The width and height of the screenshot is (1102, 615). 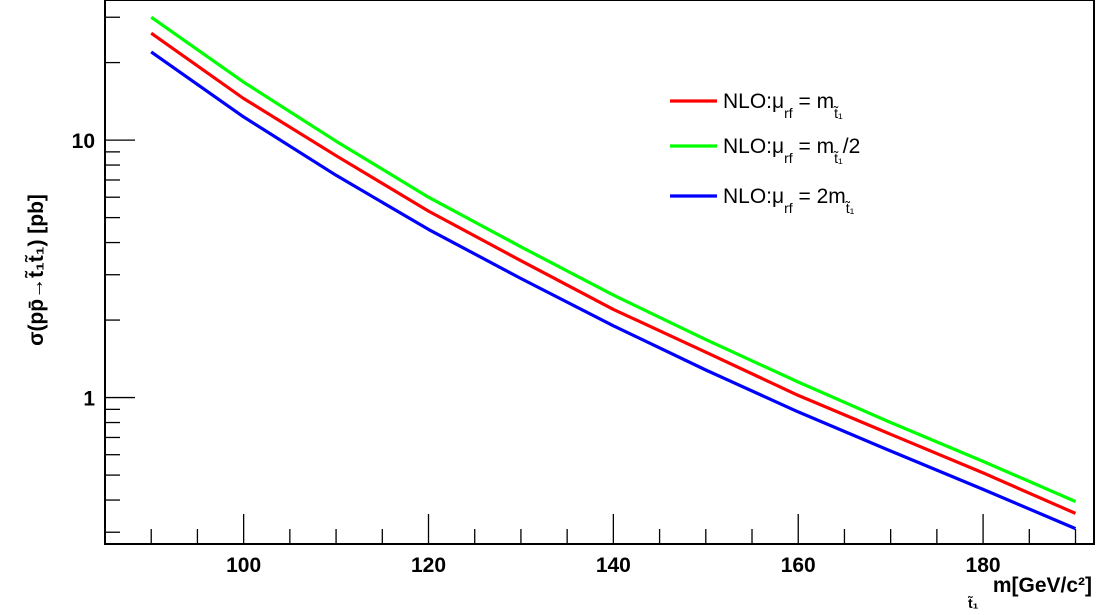 What do you see at coordinates (789, 200) in the screenshot?
I see `legend-label-2: NLO:μrf = 2mt̃₁` at bounding box center [789, 200].